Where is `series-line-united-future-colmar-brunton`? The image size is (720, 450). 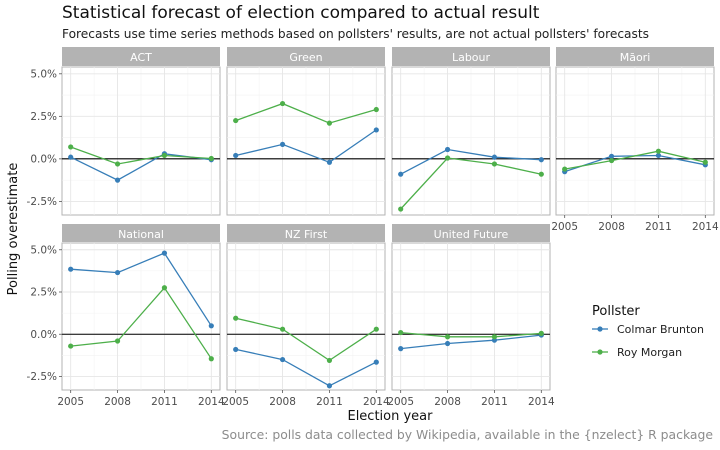
series-line-united-future-colmar-brunton is located at coordinates (471, 342).